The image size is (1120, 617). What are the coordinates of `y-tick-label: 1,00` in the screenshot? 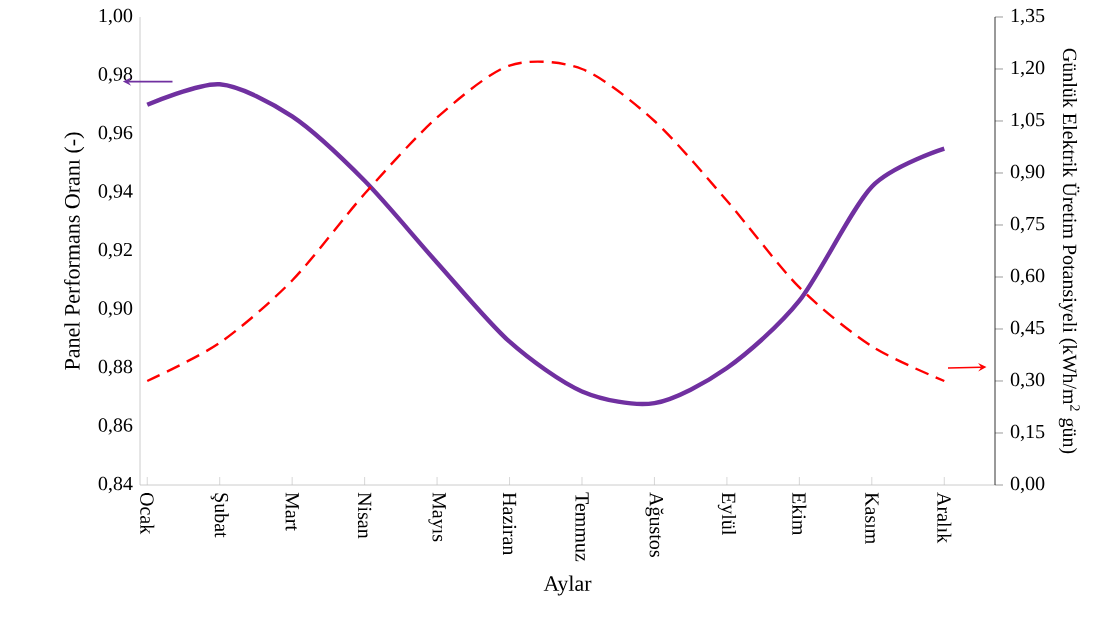 It's located at (116, 17).